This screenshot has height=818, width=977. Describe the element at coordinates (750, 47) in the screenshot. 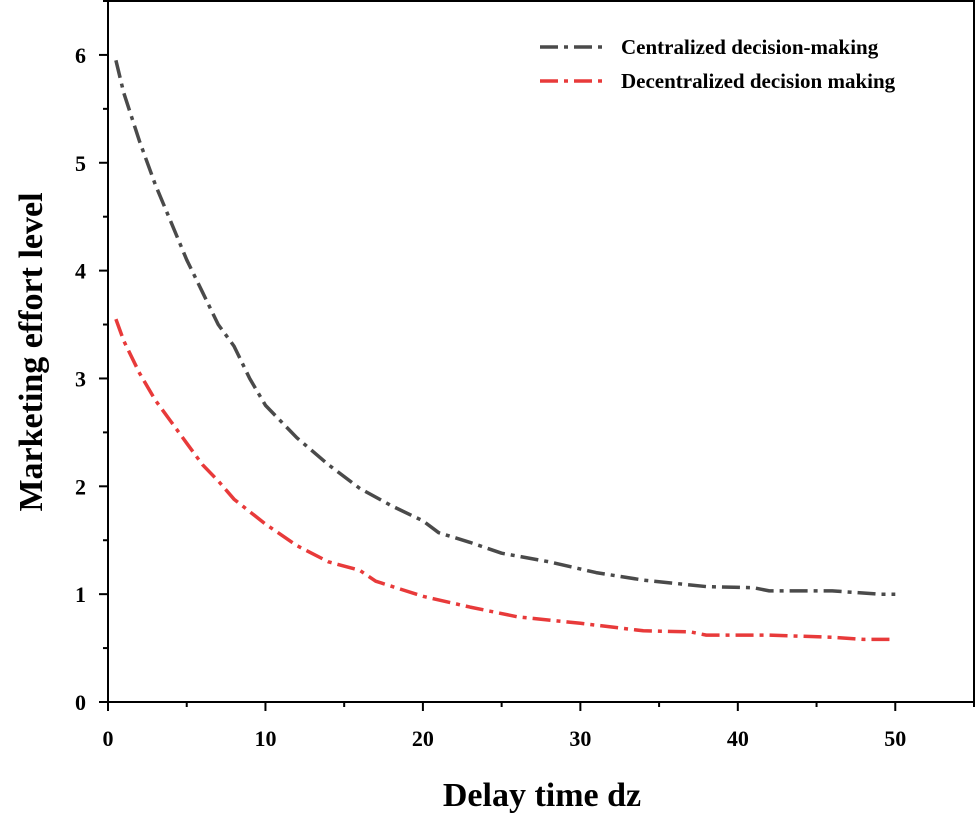

I see `legend-label: Centralized decision-making` at that location.